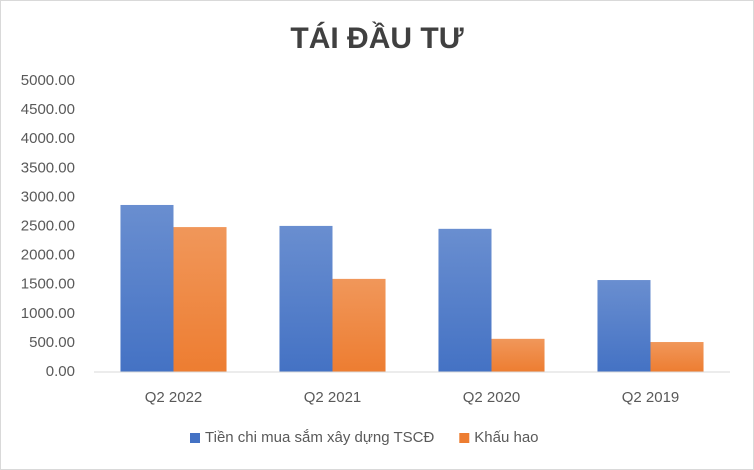  What do you see at coordinates (48, 225) in the screenshot?
I see `y-tick-label: 2500.00` at bounding box center [48, 225].